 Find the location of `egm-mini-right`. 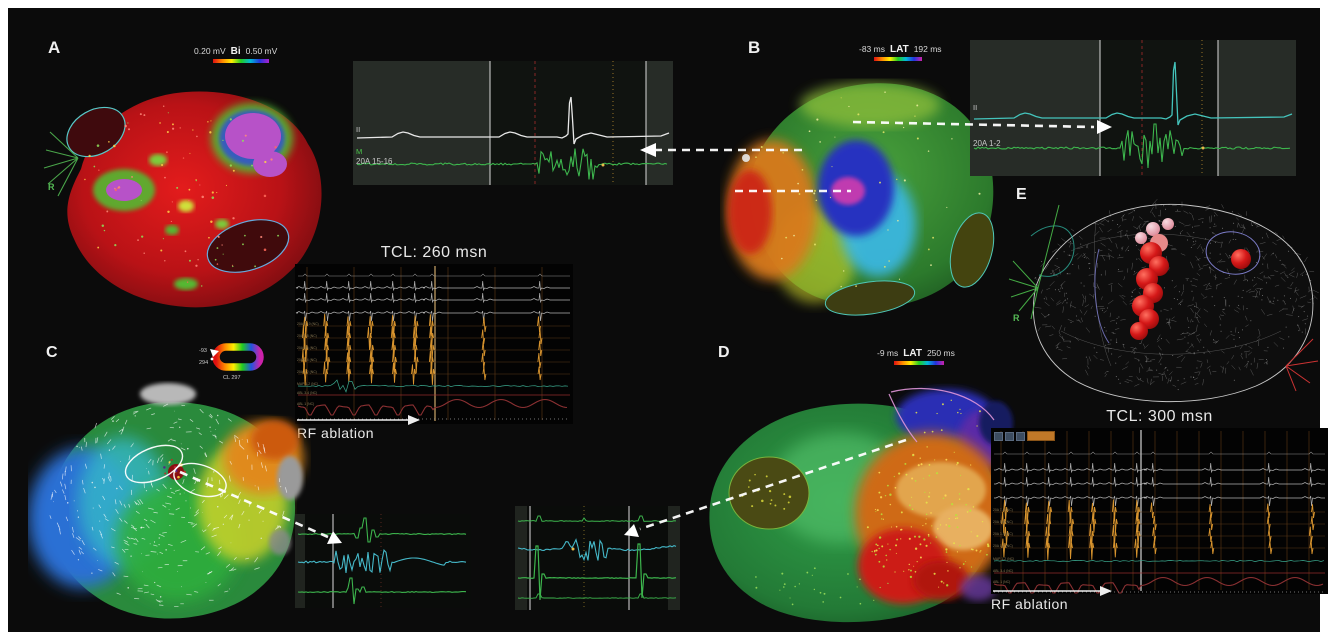

egm-mini-right is located at coordinates (597, 558).